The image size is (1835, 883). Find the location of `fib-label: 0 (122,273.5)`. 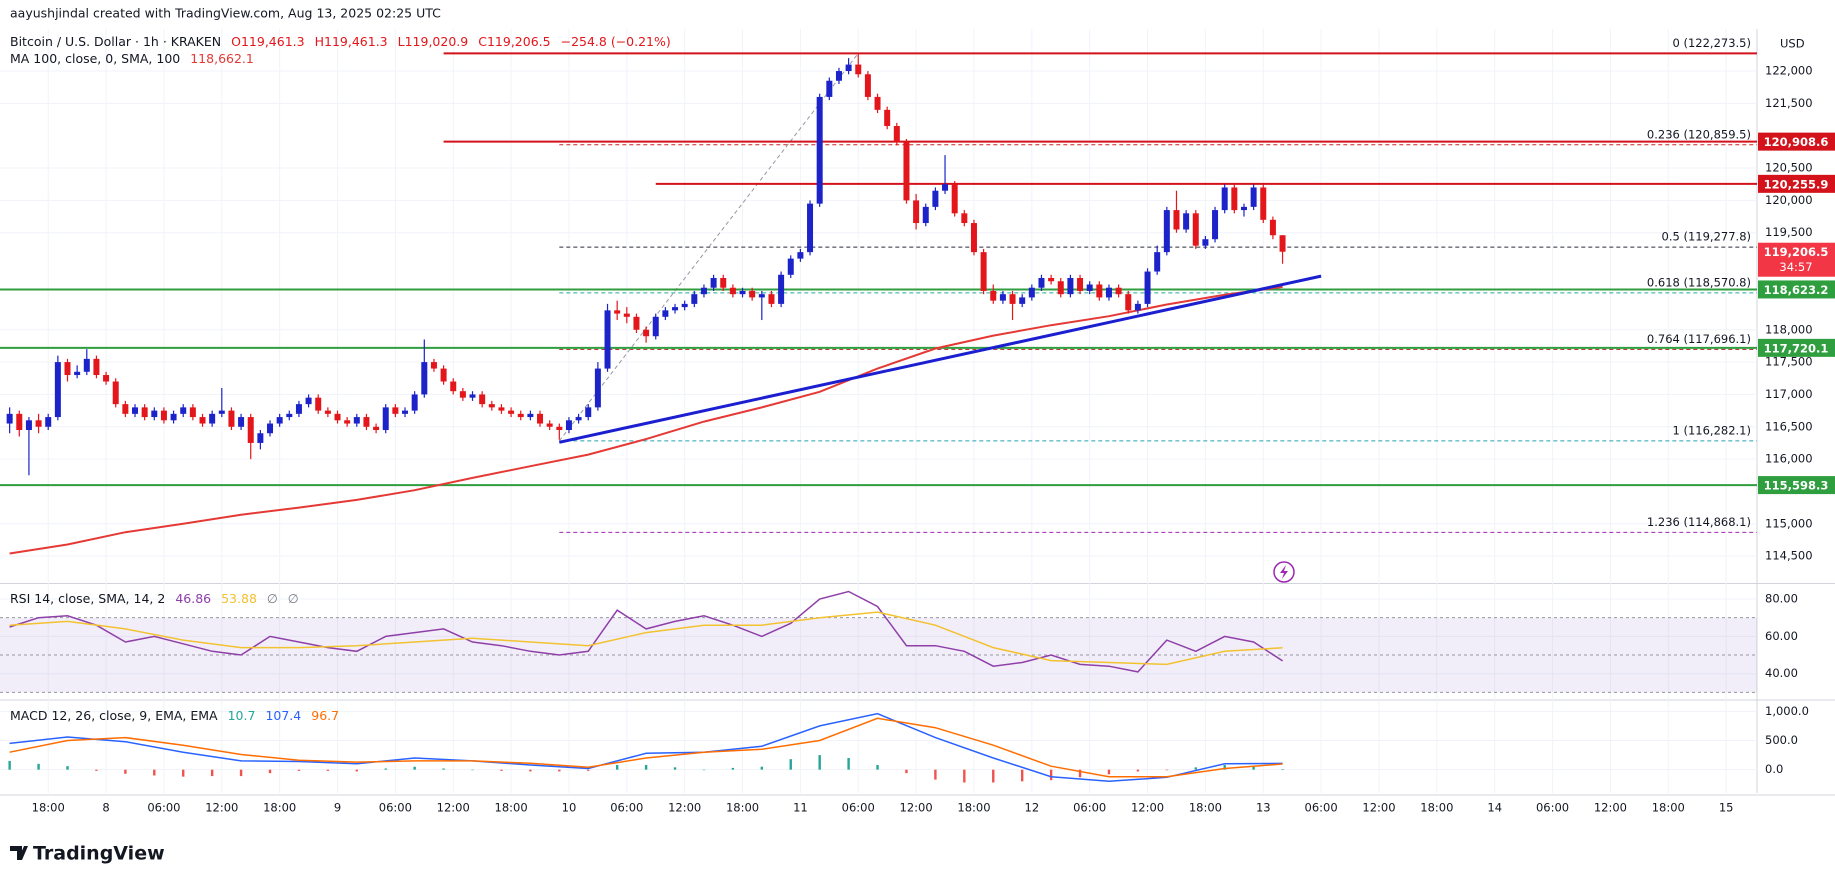

fib-label: 0 (122,273.5) is located at coordinates (1712, 43).